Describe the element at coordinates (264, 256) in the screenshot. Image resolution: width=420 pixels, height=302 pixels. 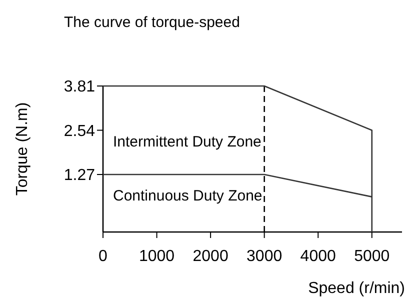
I see `x-tick-label: 3000` at that location.